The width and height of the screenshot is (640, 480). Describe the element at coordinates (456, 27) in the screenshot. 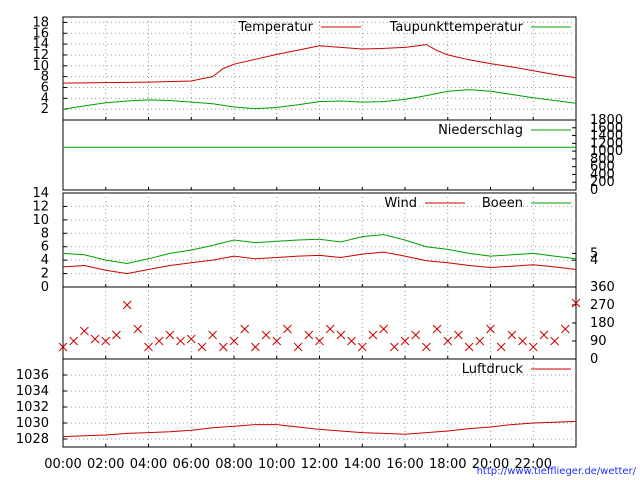

I see `legend-label: Taupunkttemperatur` at that location.